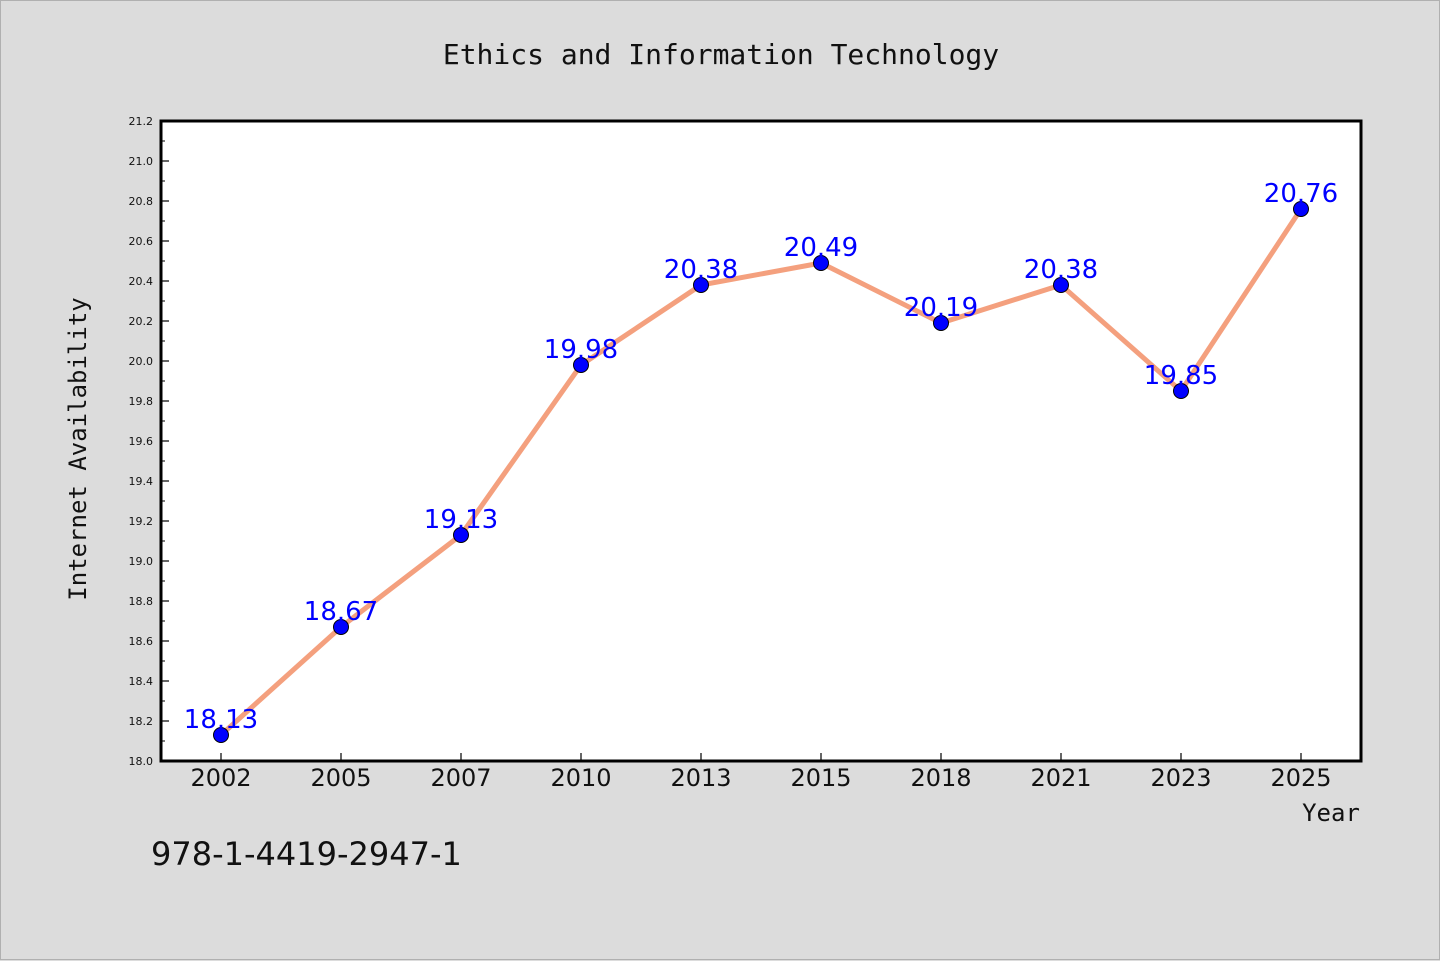  Describe the element at coordinates (141, 441) in the screenshot. I see `y-tick-label: 19.6` at that location.